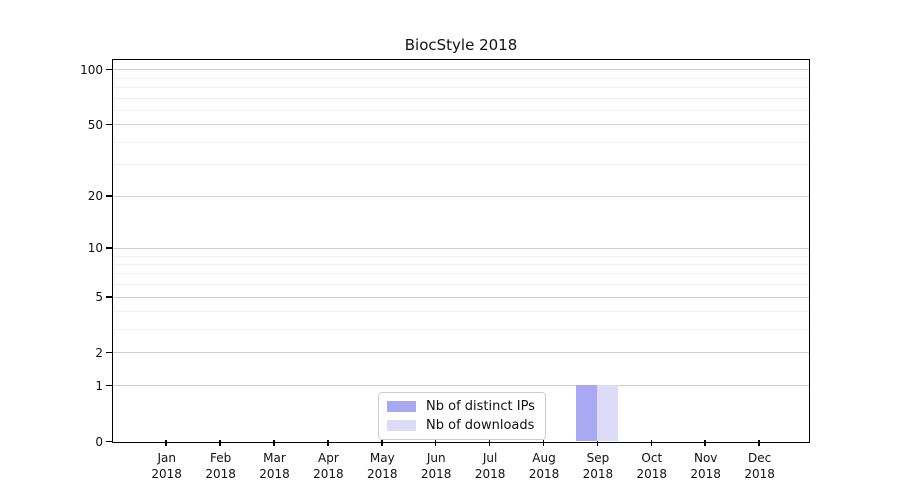 Image resolution: width=900 pixels, height=500 pixels. Describe the element at coordinates (166, 443) in the screenshot. I see `x-tick-mark-jan` at that location.